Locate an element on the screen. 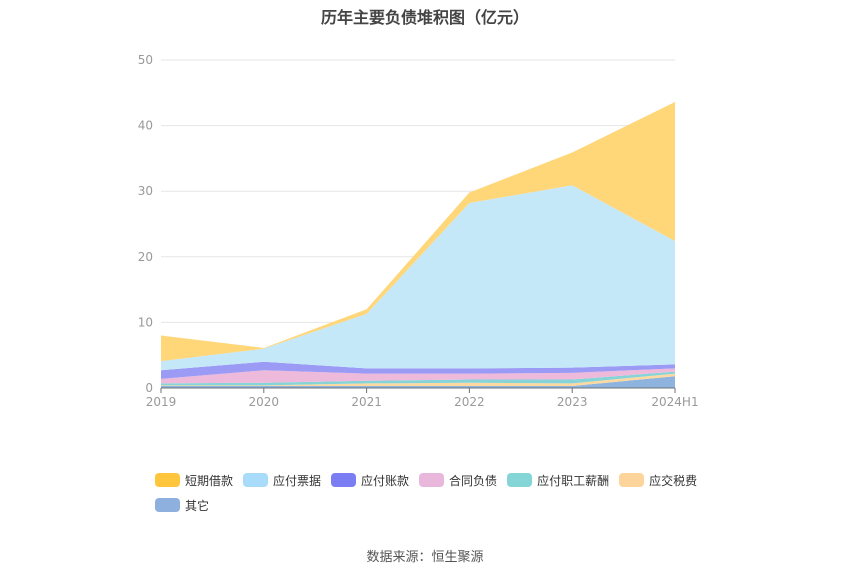 This screenshot has height=575, width=850. legend-label: 应付职工薪酬 is located at coordinates (573, 480).